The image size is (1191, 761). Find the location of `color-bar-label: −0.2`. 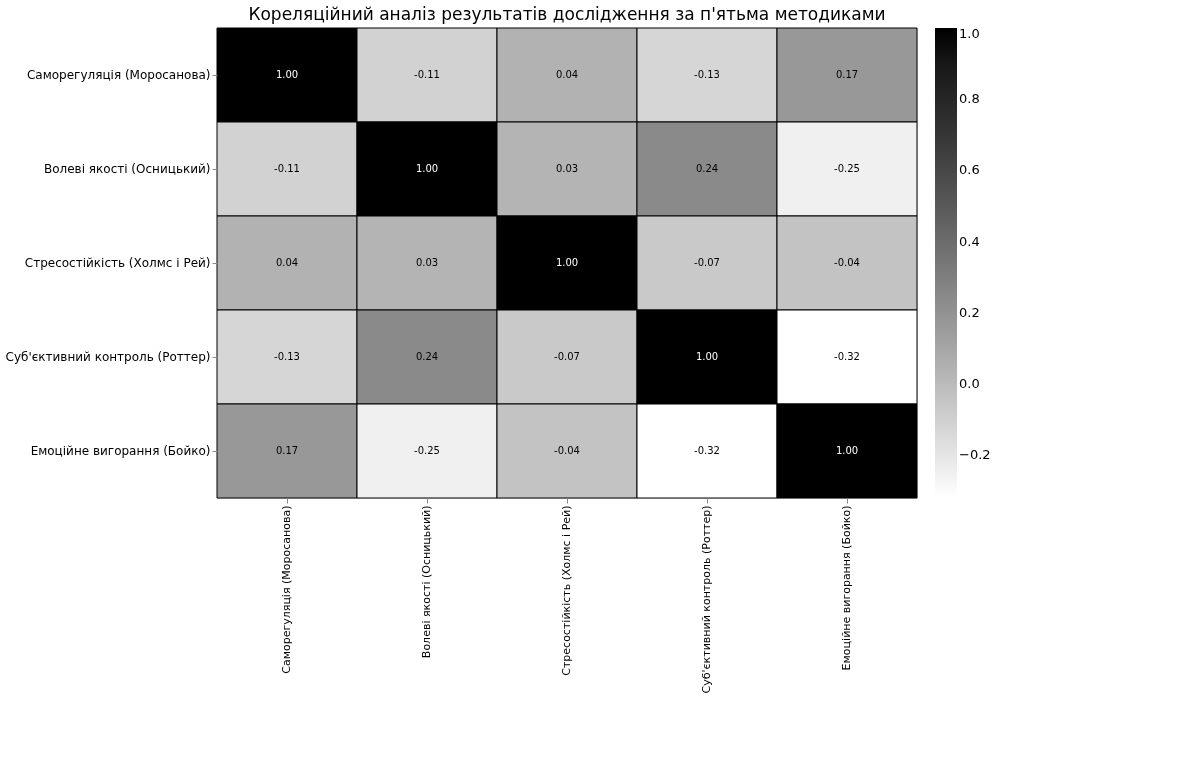

color-bar-label: −0.2 is located at coordinates (975, 455).